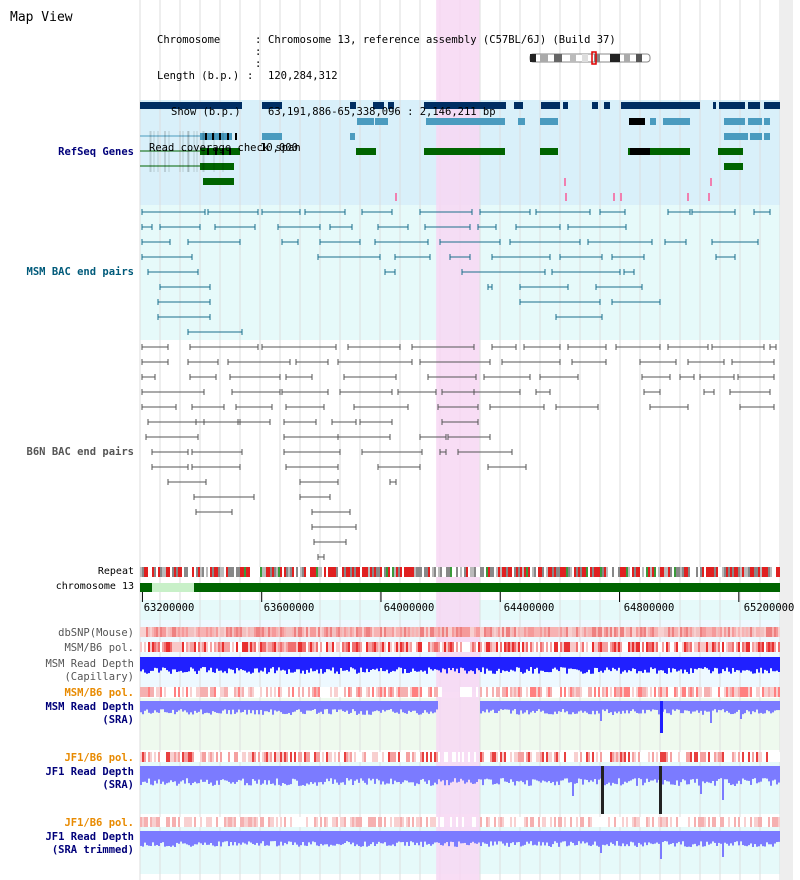 The image size is (800, 880). Describe the element at coordinates (99, 823) in the screenshot. I see `track-label-jf1-b6-pol-2: JF1/B6 pol.` at that location.